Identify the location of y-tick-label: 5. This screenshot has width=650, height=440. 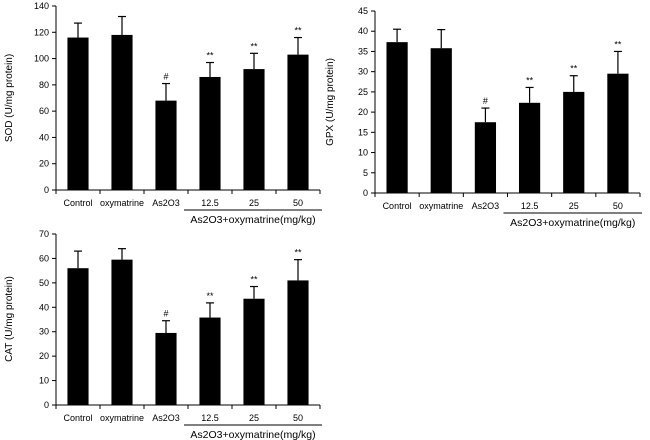
(365, 173).